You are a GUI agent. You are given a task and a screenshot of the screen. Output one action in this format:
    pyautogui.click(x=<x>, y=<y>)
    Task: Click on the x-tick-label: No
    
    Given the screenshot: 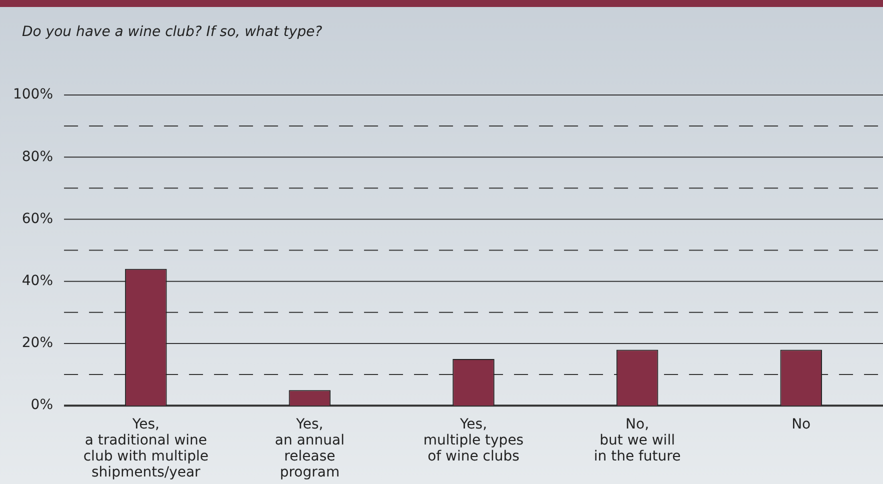 What is the action you would take?
    pyautogui.click(x=801, y=424)
    